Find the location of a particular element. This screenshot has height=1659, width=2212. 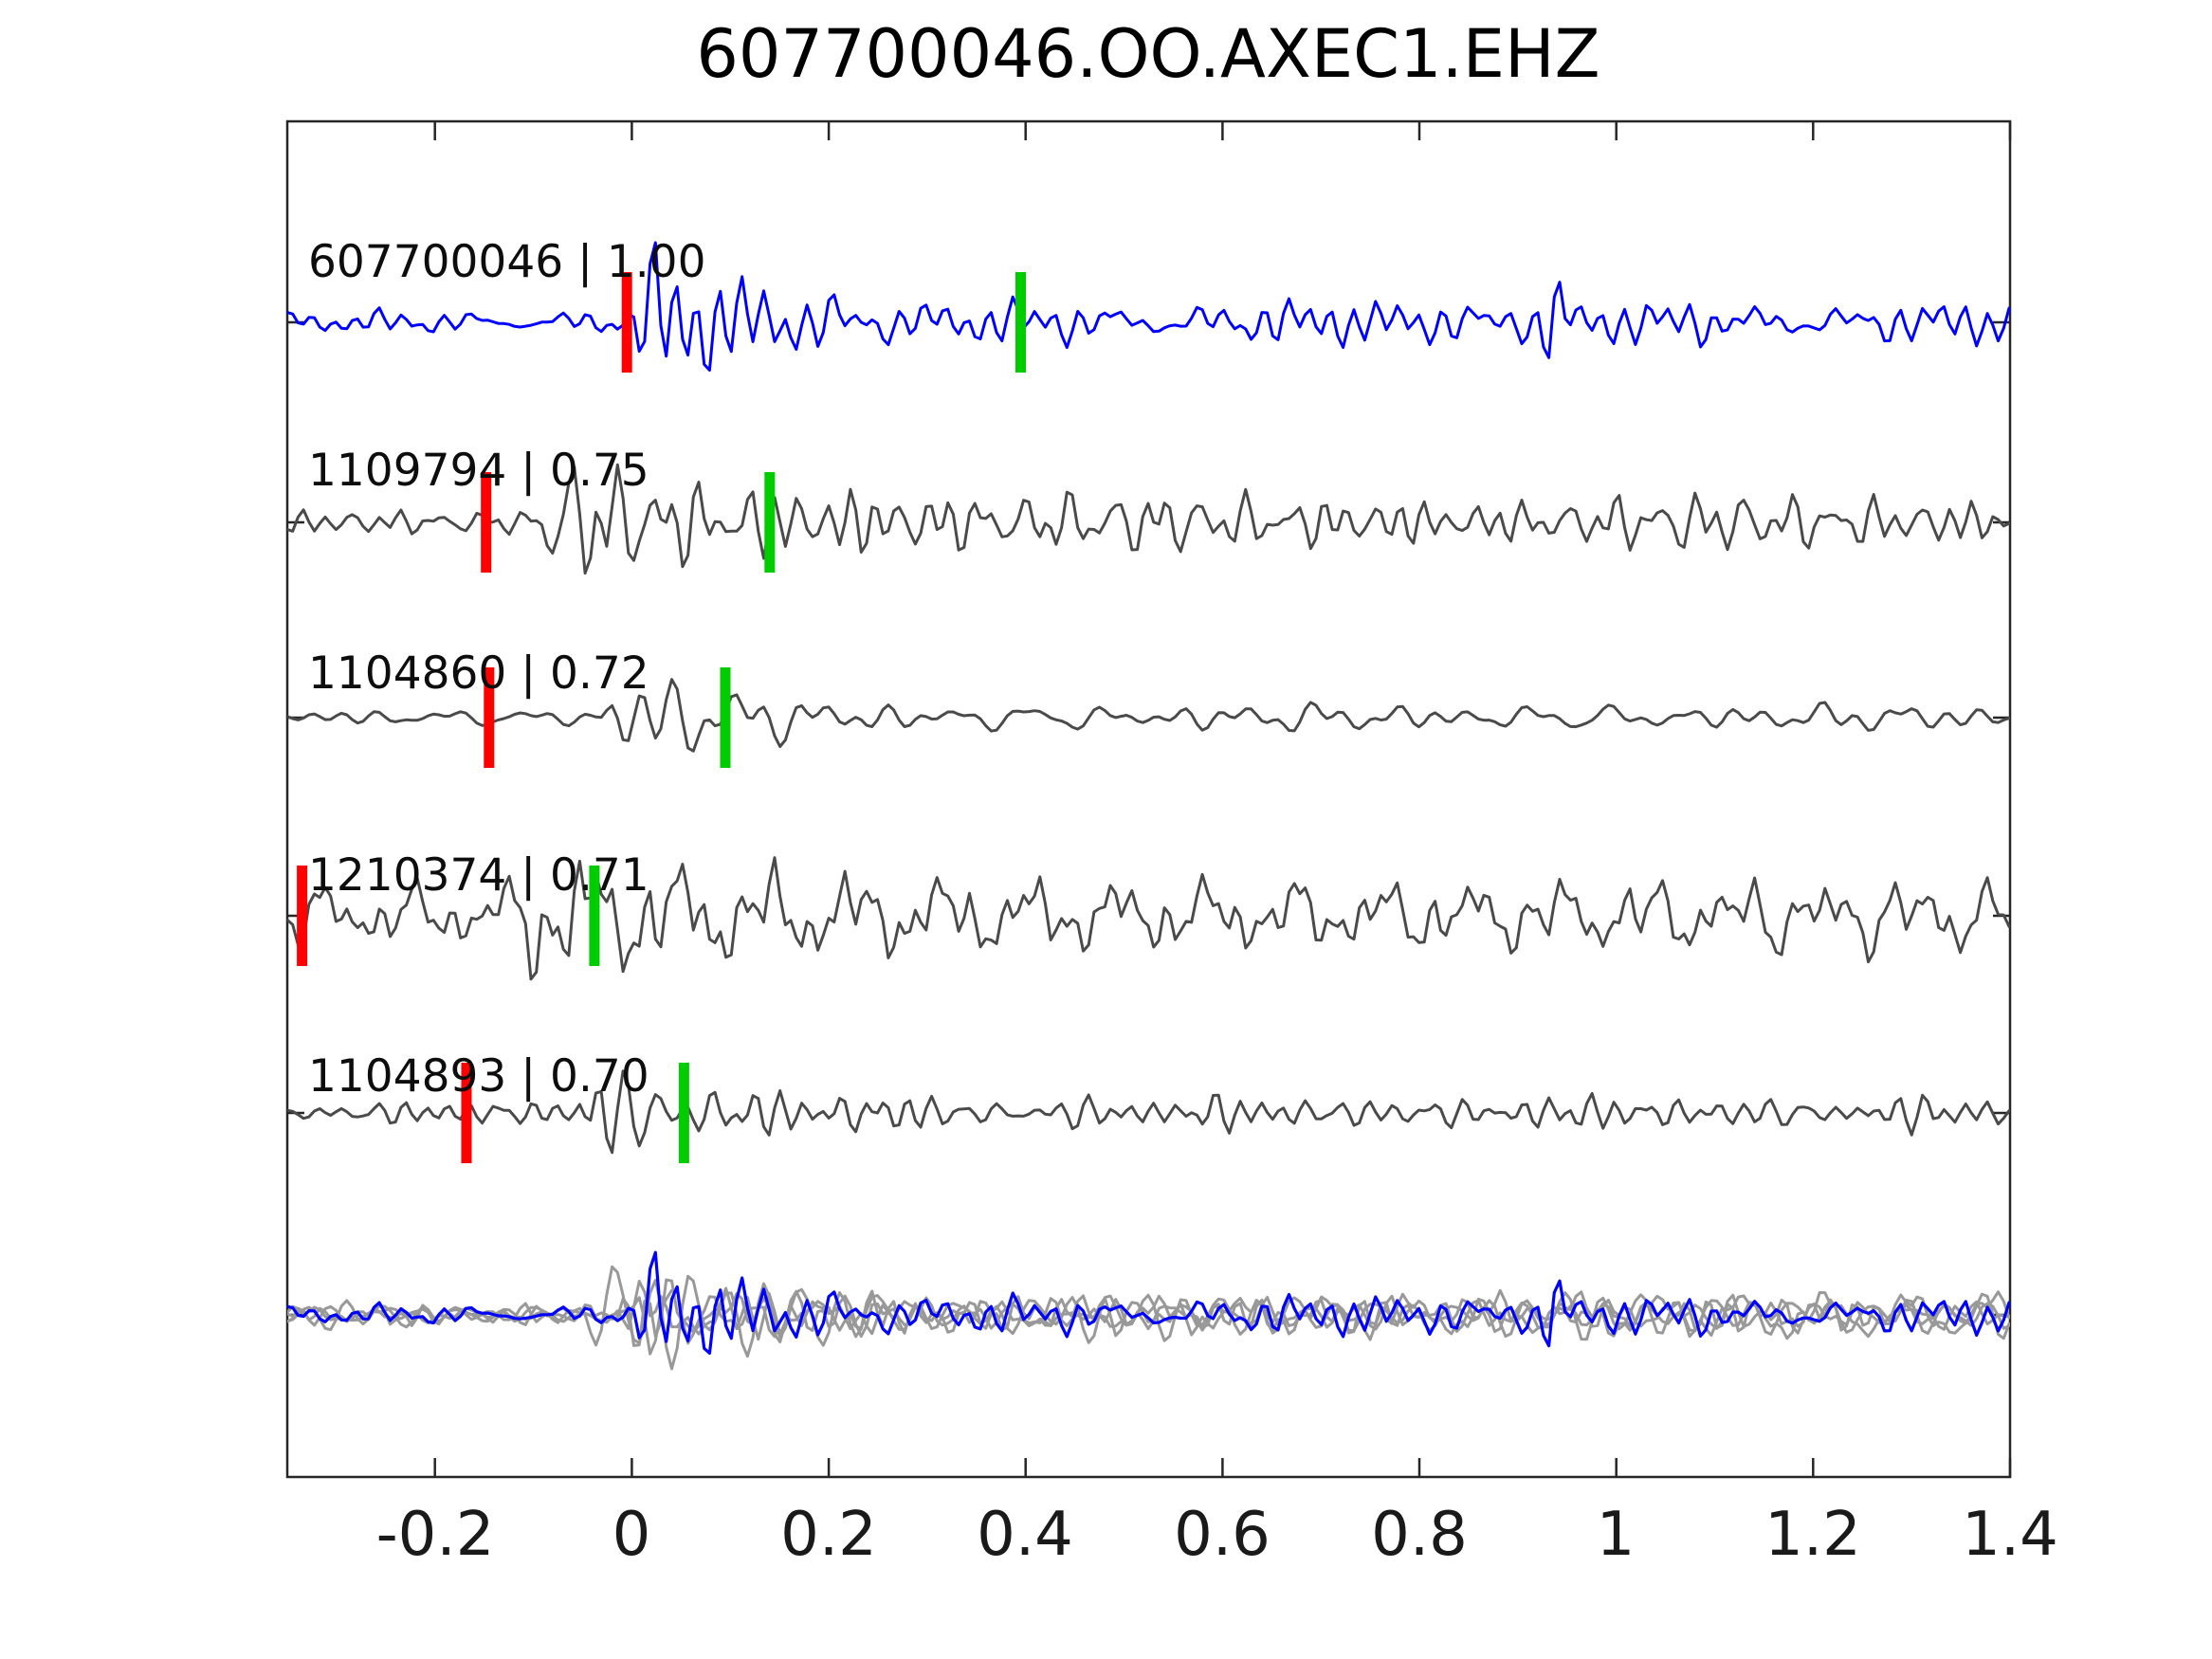

overlay-blue-waveform is located at coordinates (1148, 1302).